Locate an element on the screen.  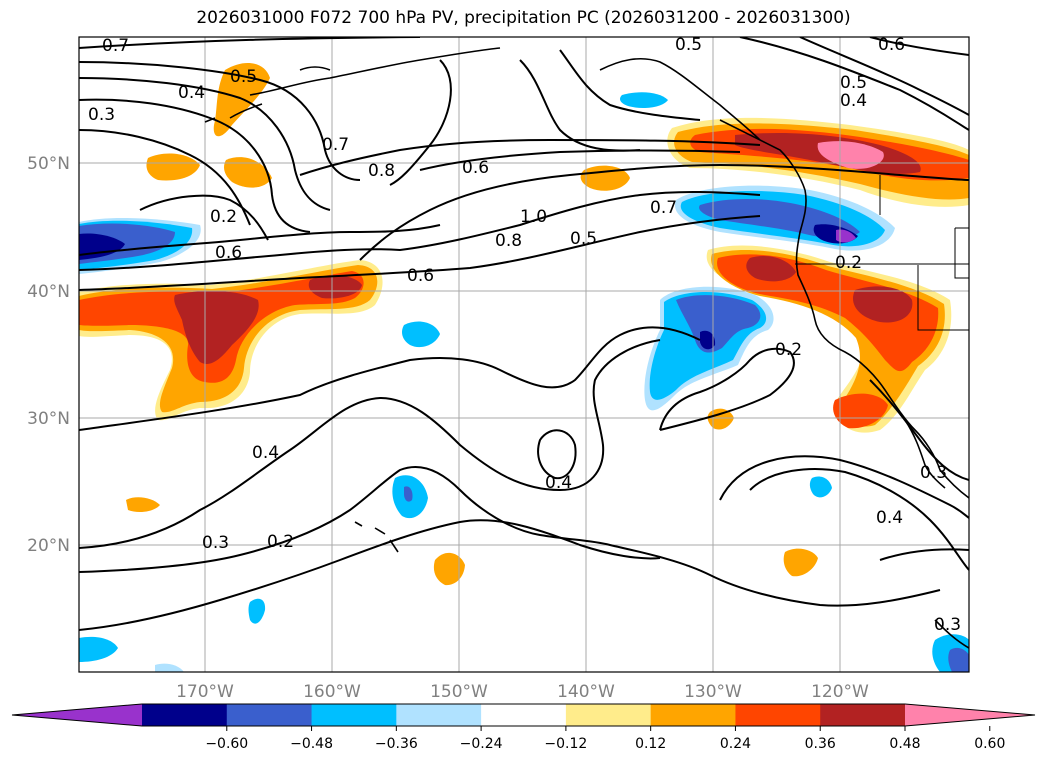
border-box is located at coordinates (961, 253).